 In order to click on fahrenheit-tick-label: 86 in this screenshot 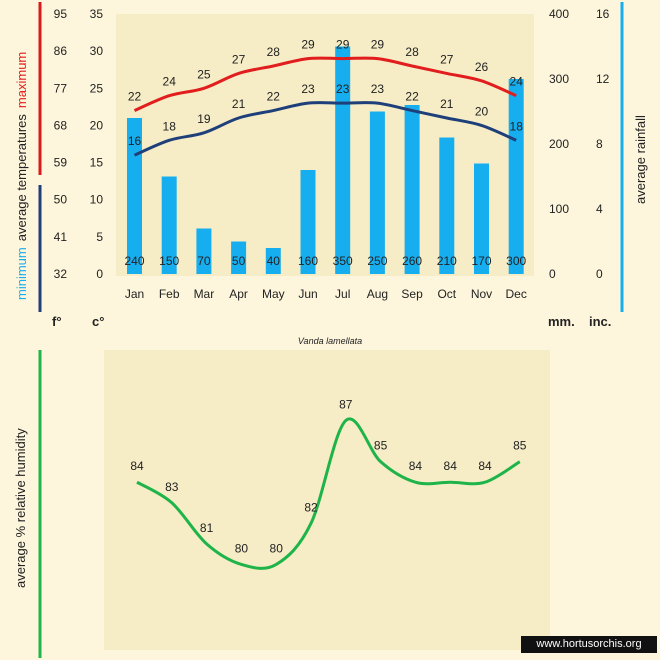, I will do `click(61, 51)`.